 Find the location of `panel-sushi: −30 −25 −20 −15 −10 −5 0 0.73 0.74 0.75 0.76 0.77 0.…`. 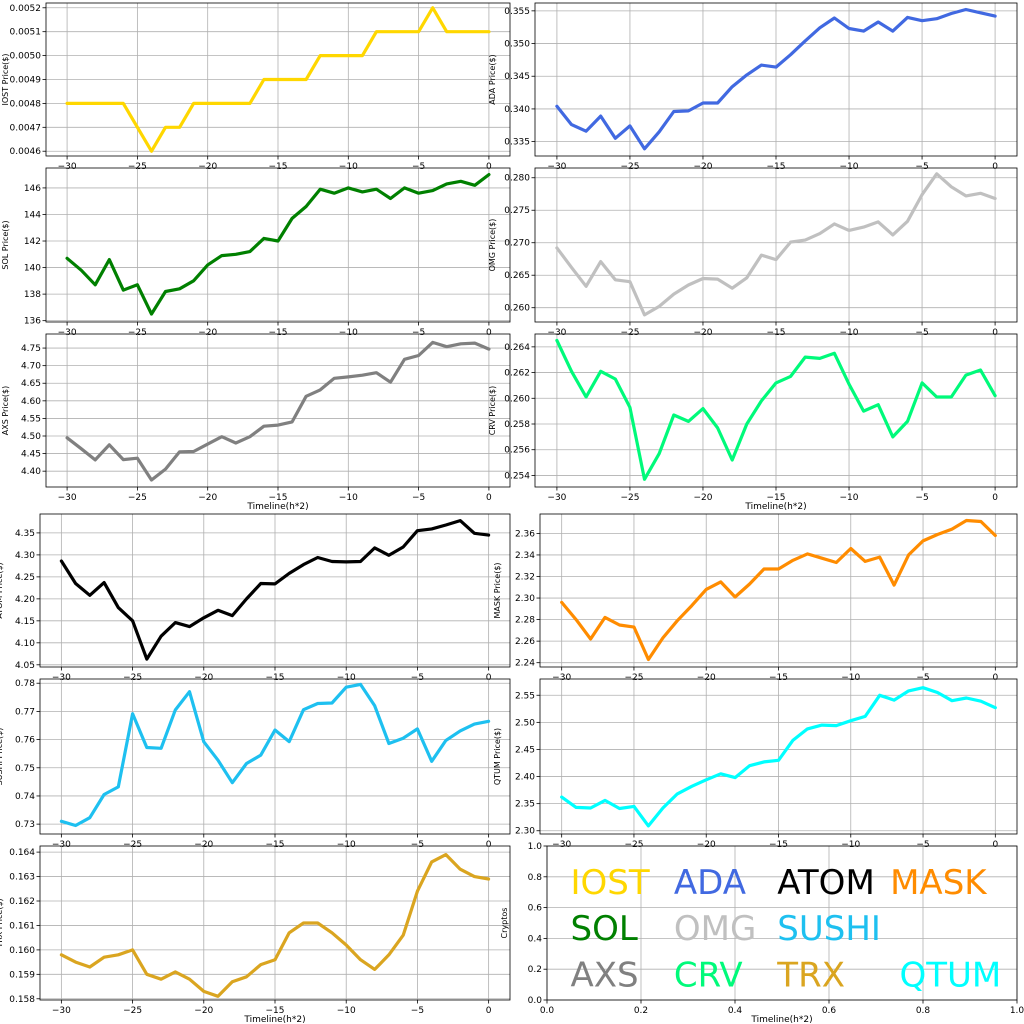

panel-sushi: −30 −25 −20 −15 −10 −5 0 0.73 0.74 0.75 0.76 0.77 0.… is located at coordinates (255, 764).